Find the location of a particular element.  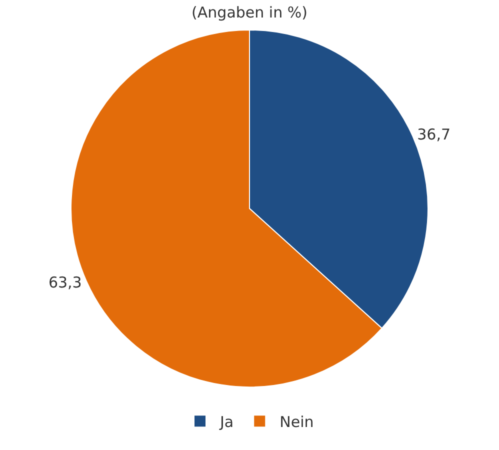

data-label: 36,7 is located at coordinates (434, 135).